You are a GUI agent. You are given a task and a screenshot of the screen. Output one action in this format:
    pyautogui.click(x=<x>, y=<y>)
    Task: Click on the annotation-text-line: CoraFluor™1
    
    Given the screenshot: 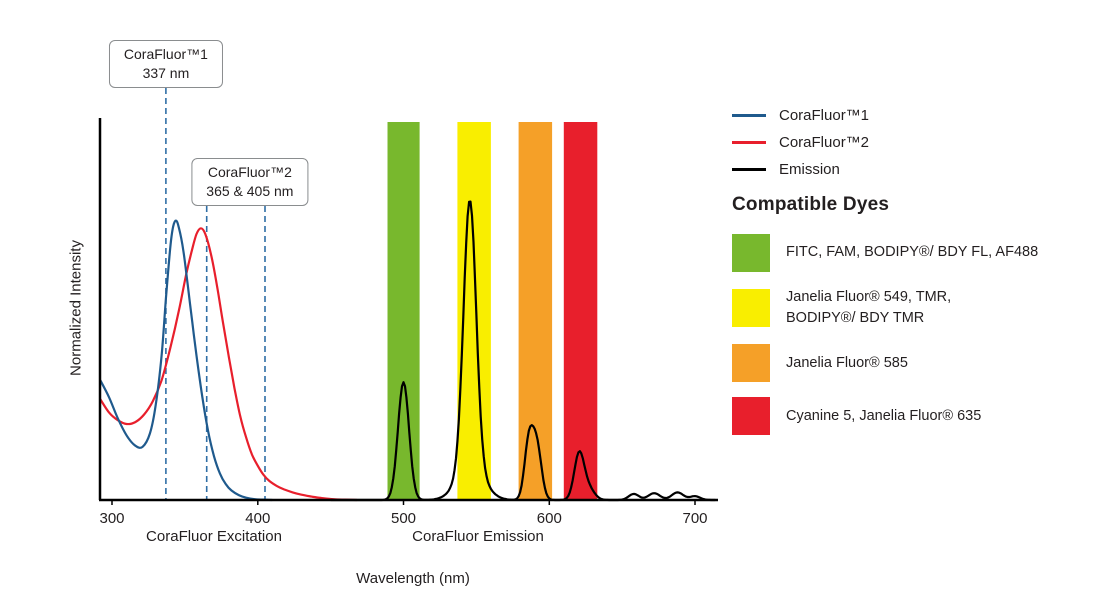 What is the action you would take?
    pyautogui.click(x=165, y=54)
    